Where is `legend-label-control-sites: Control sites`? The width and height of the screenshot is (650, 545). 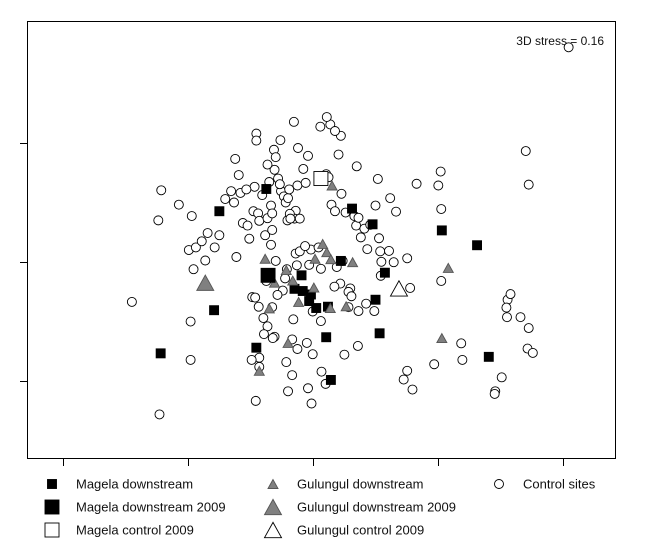
legend-label-control-sites: Control sites is located at coordinates (559, 484).